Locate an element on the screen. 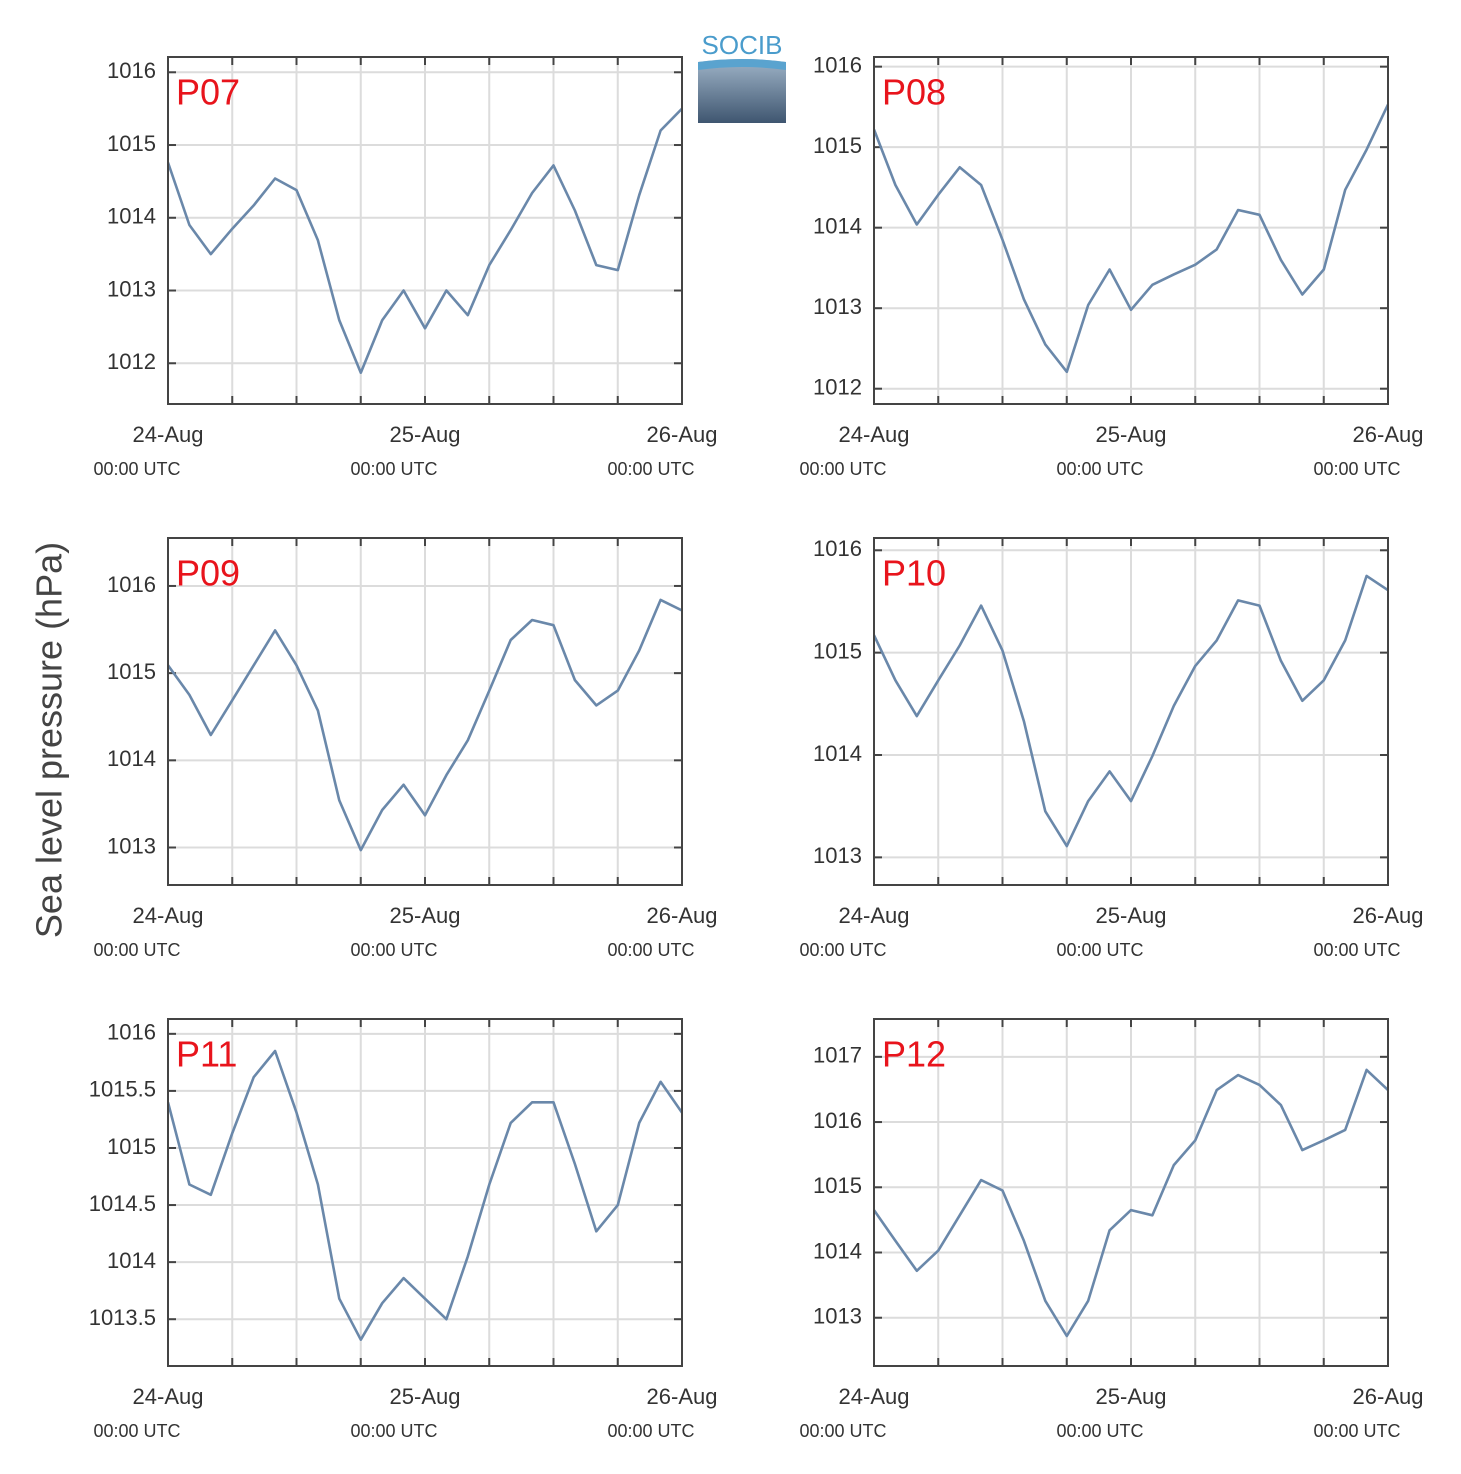 The width and height of the screenshot is (1461, 1474). panel-title: P11 is located at coordinates (206, 1054).